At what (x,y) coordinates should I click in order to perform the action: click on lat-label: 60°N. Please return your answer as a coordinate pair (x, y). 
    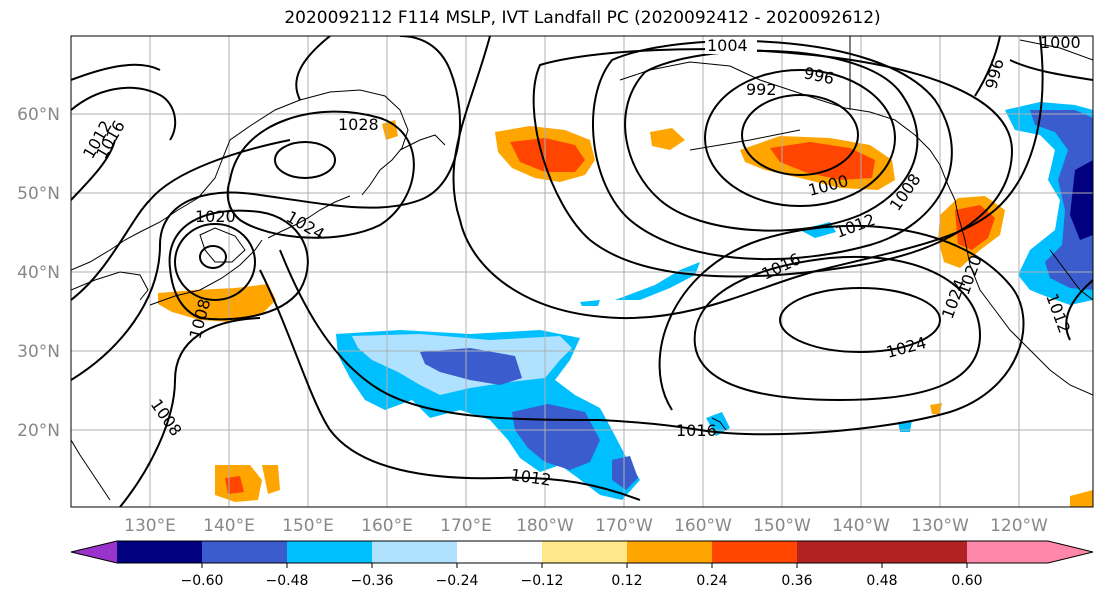
    Looking at the image, I should click on (38, 115).